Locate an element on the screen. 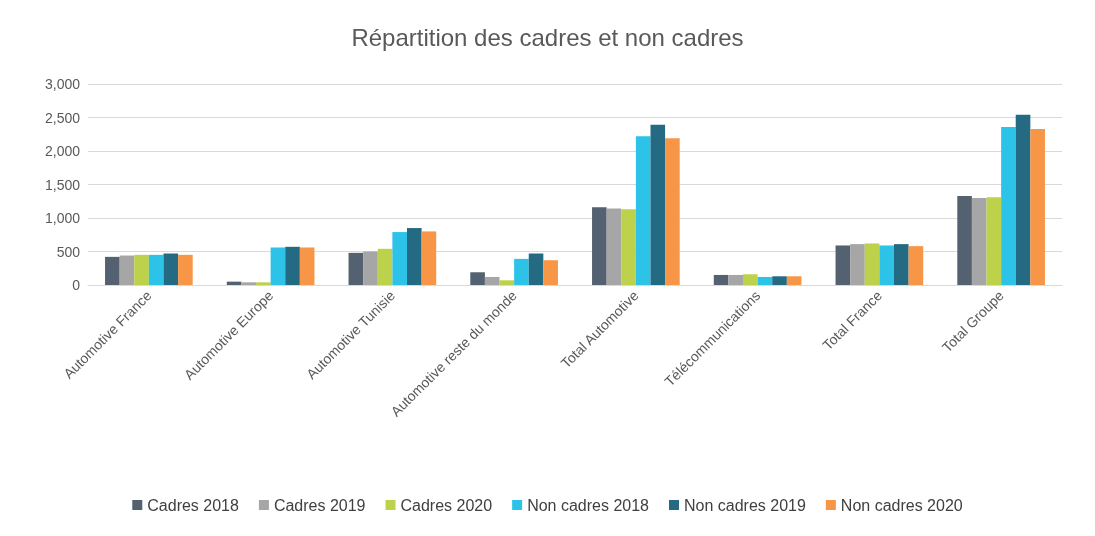 The width and height of the screenshot is (1095, 536). y-tick-label: 2,500 is located at coordinates (62, 117).